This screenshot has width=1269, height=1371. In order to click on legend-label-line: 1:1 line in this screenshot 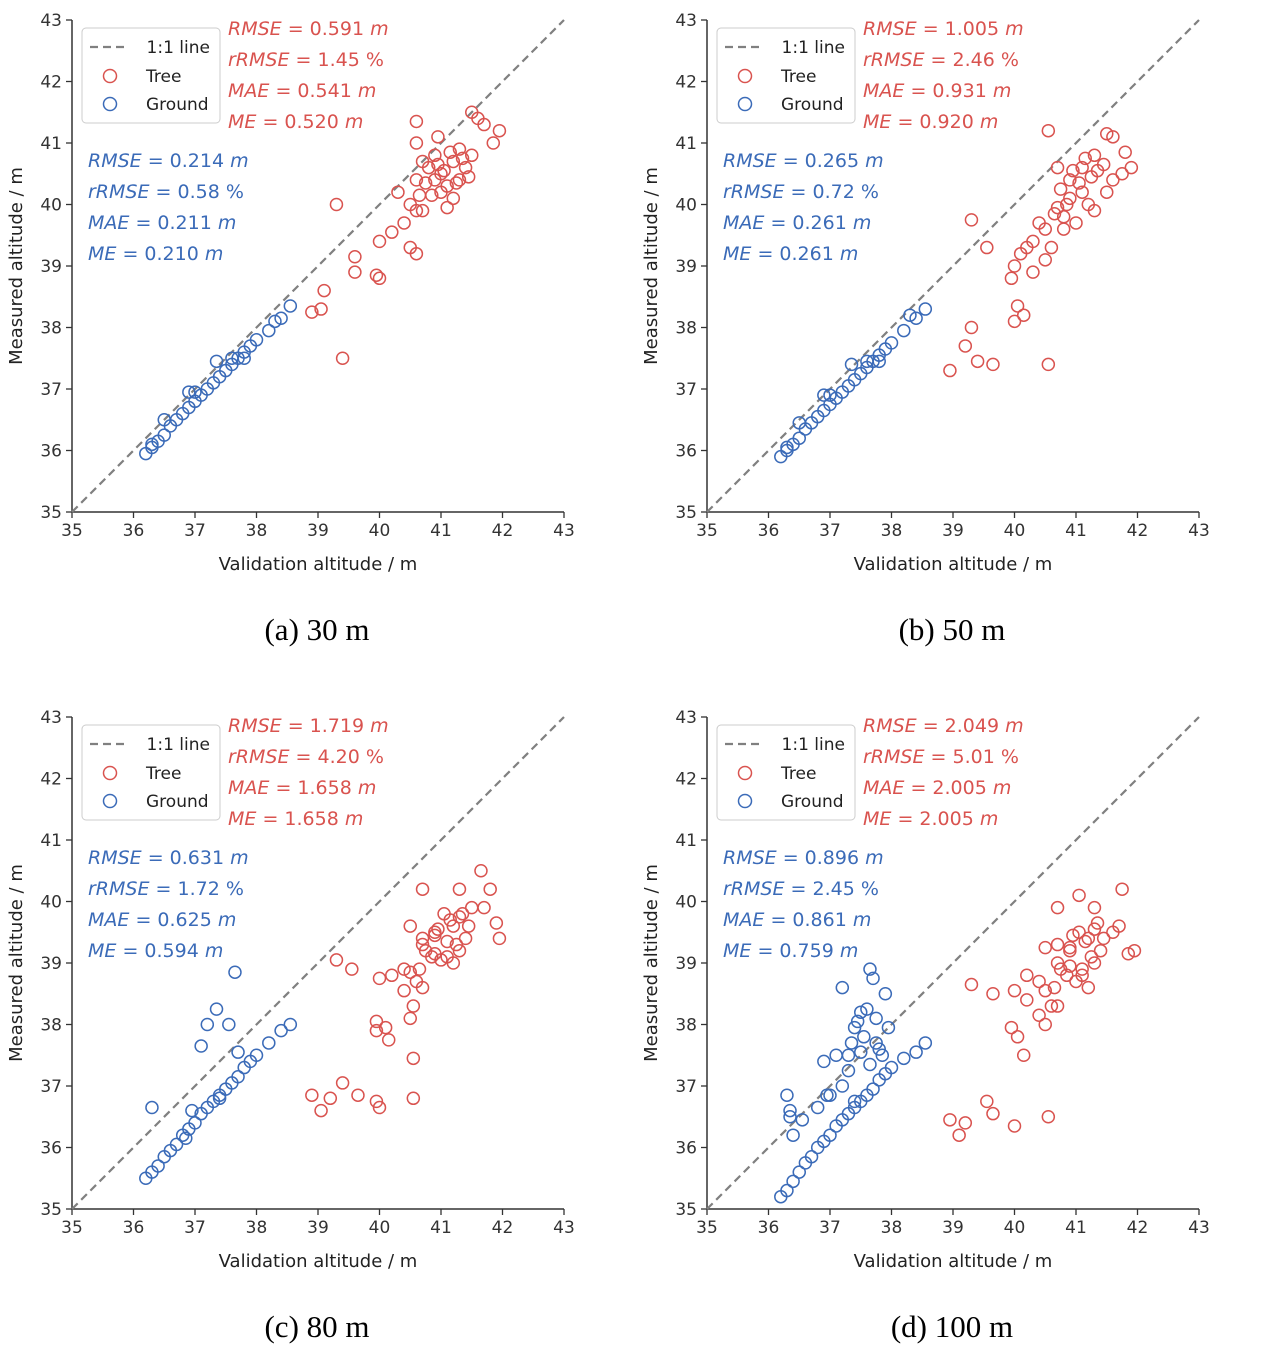, I will do `click(178, 745)`.